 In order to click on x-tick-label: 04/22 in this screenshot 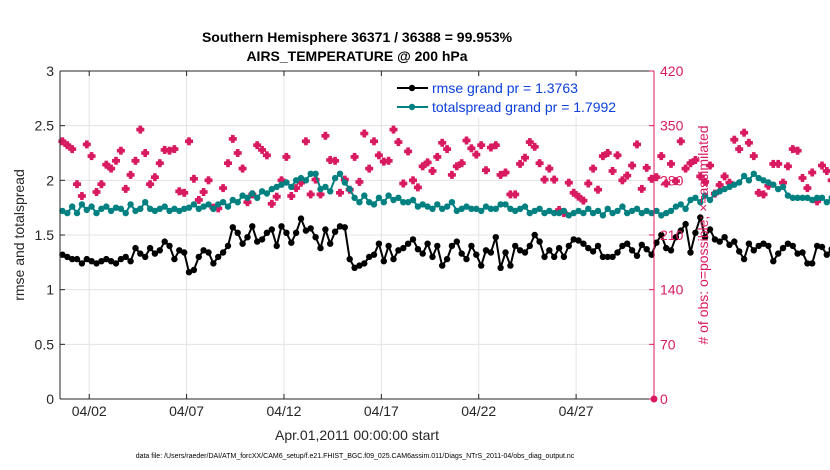, I will do `click(478, 411)`.